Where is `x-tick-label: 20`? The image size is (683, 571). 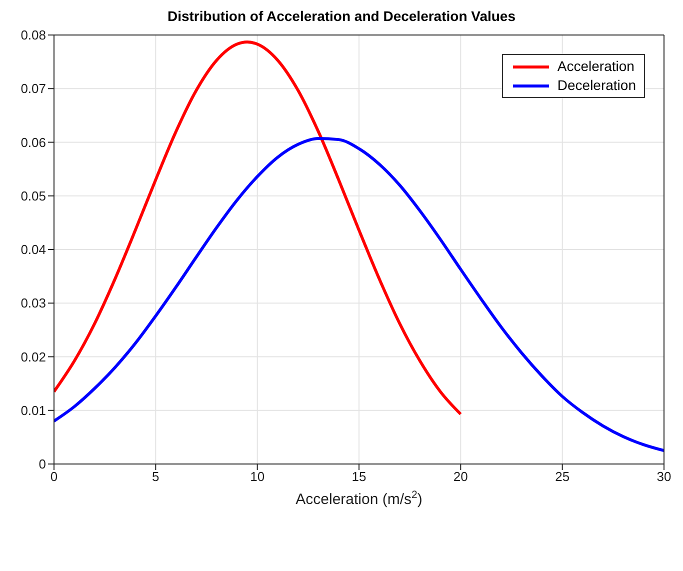
x-tick-label: 20 is located at coordinates (460, 476).